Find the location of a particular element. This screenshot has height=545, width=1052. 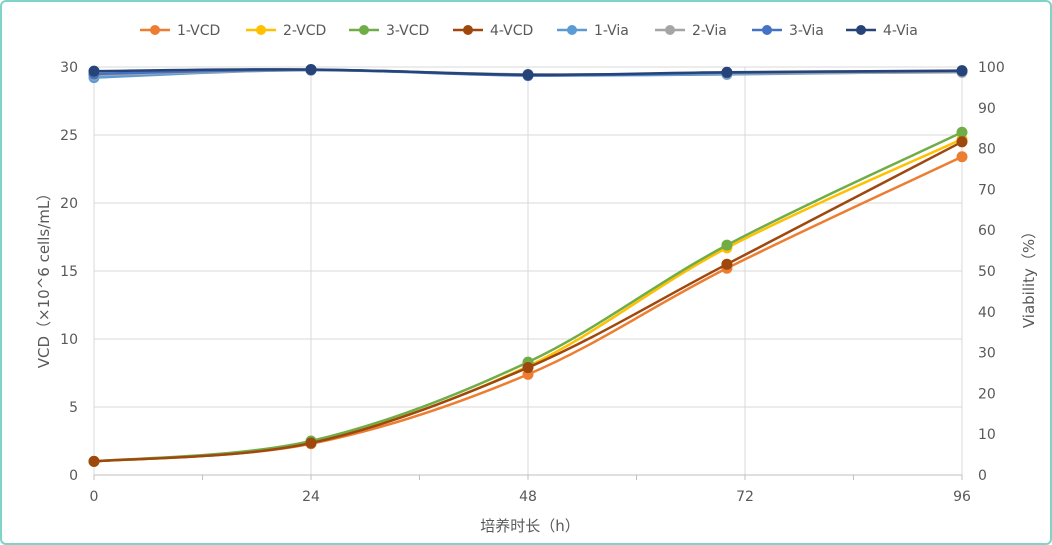

x-tick-label: 72 is located at coordinates (745, 497).